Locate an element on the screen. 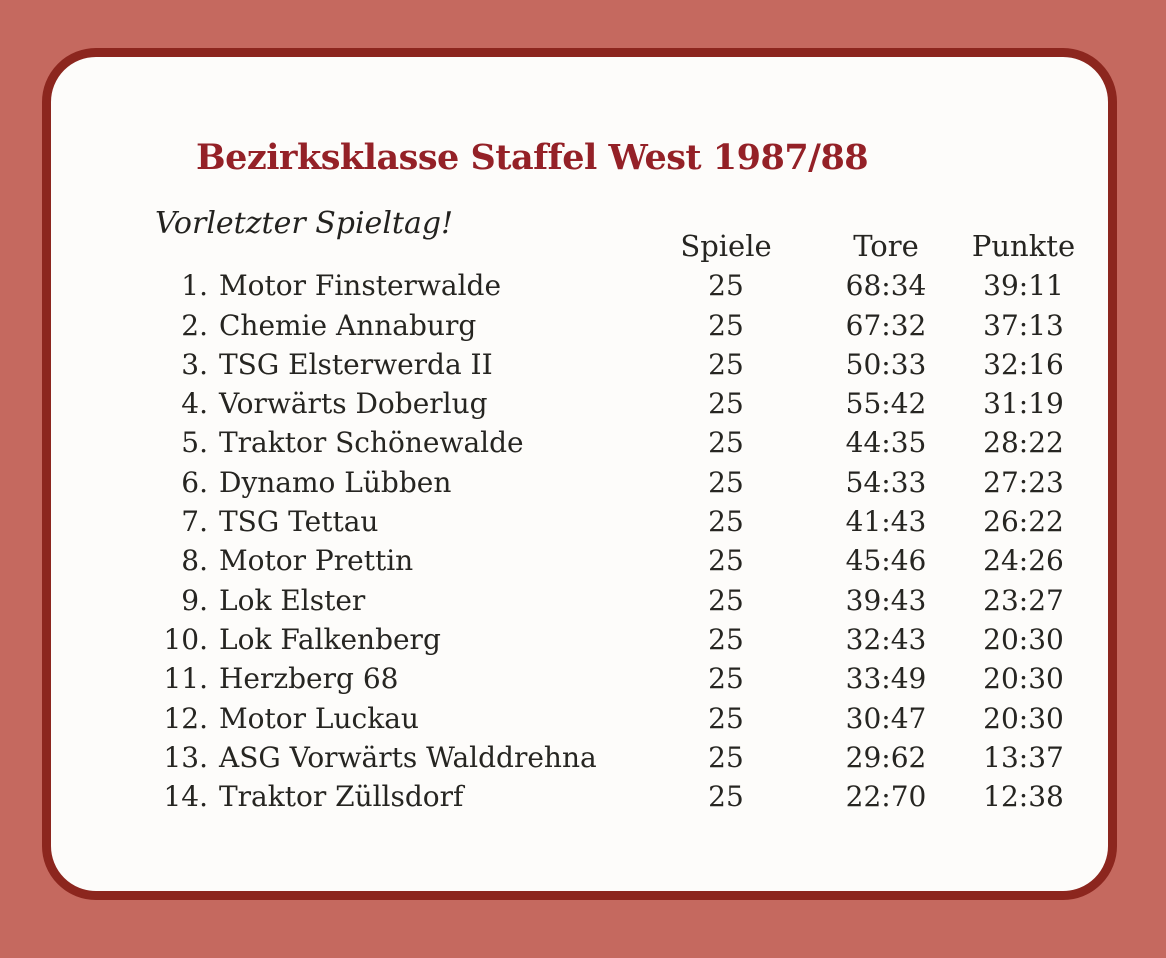  tore-cell: 55:42 is located at coordinates (886, 404).